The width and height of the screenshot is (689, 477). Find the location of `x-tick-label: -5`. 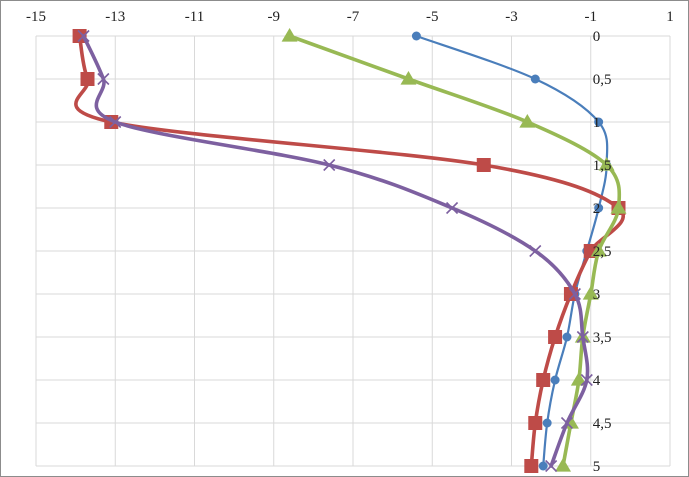

x-tick-label: -5 is located at coordinates (432, 17).